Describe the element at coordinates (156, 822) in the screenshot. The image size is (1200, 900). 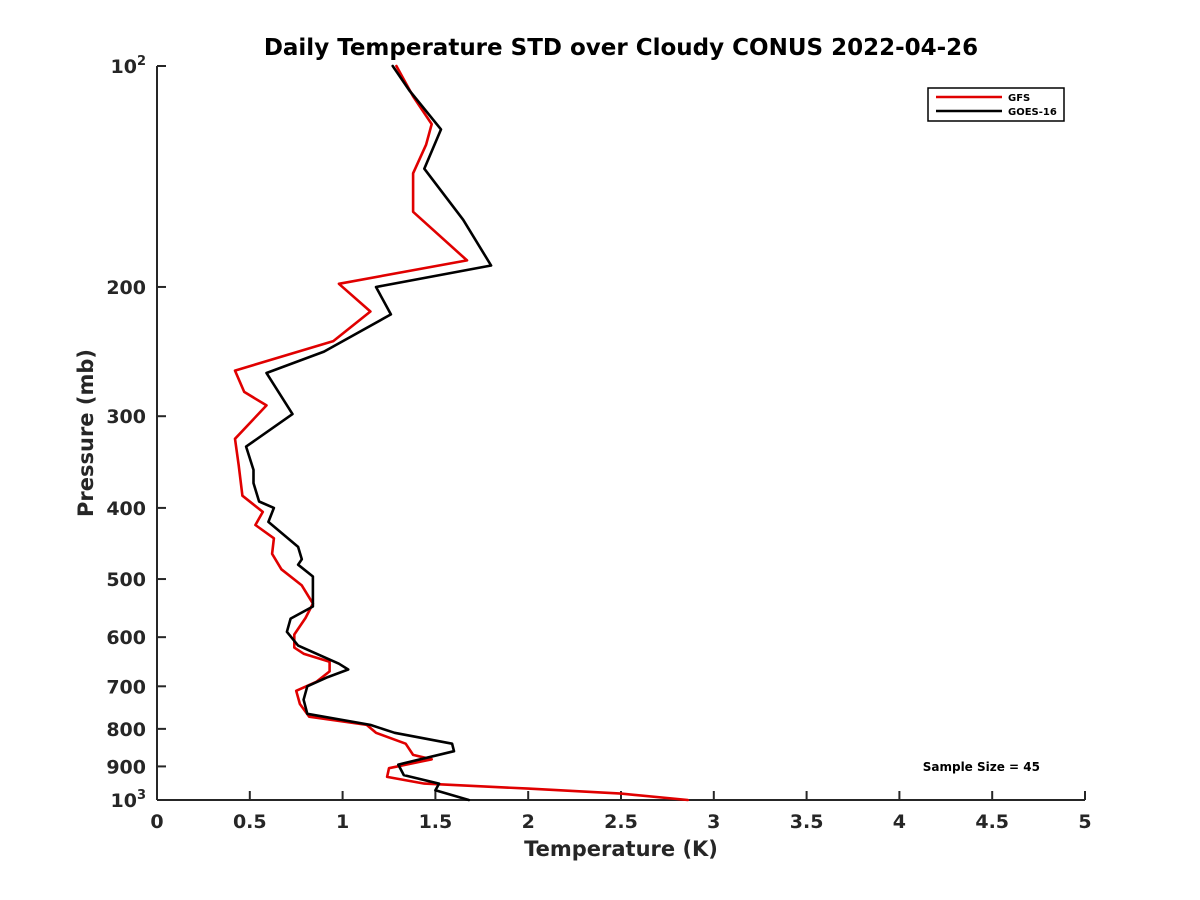
I see `x-tick-label: 0` at that location.